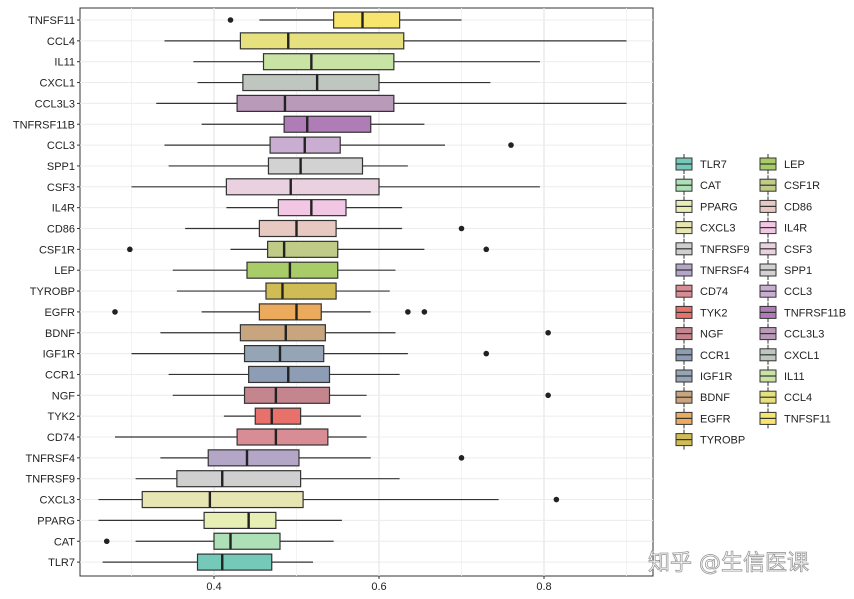  I want to click on box-csf3, so click(335, 187).